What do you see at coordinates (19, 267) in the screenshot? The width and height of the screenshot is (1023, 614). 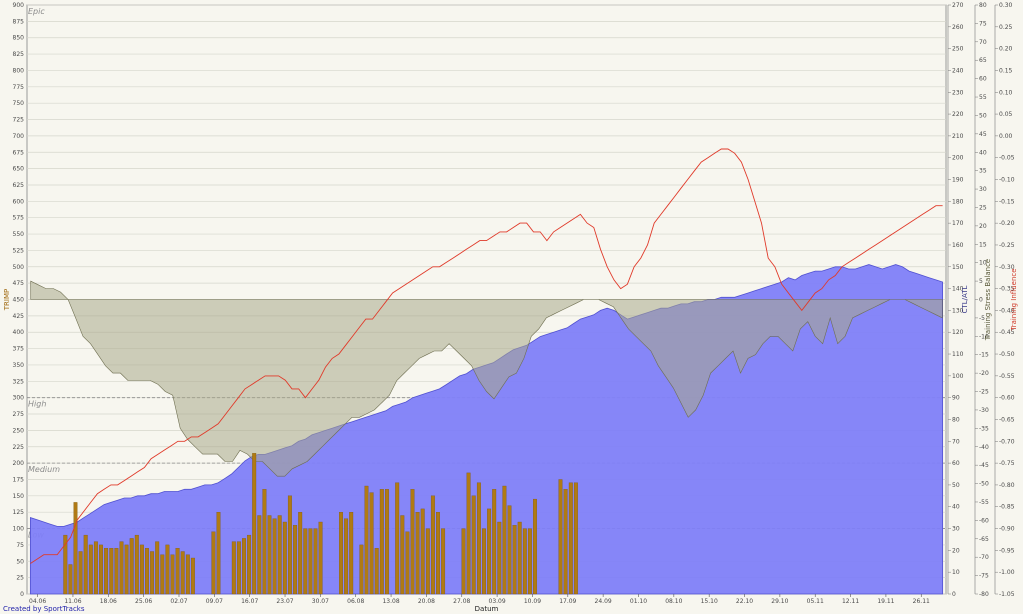 I see `trimp-tick-label: 500` at bounding box center [19, 267].